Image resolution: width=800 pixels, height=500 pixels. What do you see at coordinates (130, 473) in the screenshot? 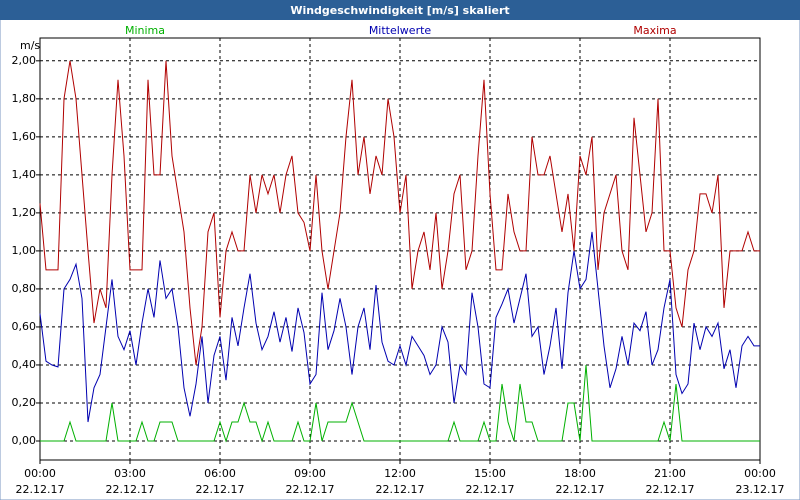
I see `x-tick-label: 03:00` at bounding box center [130, 473].